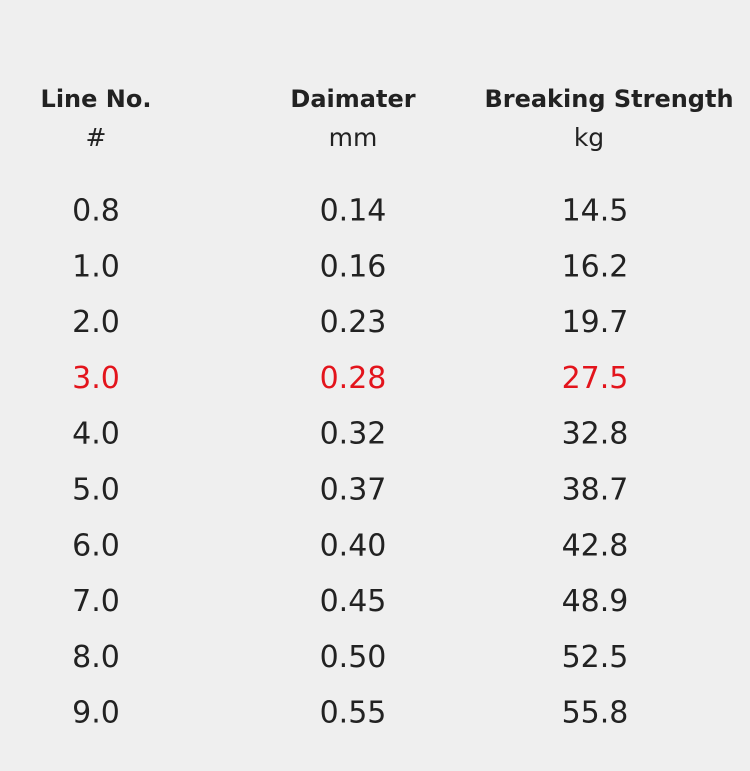 The height and width of the screenshot is (771, 750). What do you see at coordinates (96, 713) in the screenshot?
I see `table-cell: 9.0` at bounding box center [96, 713].